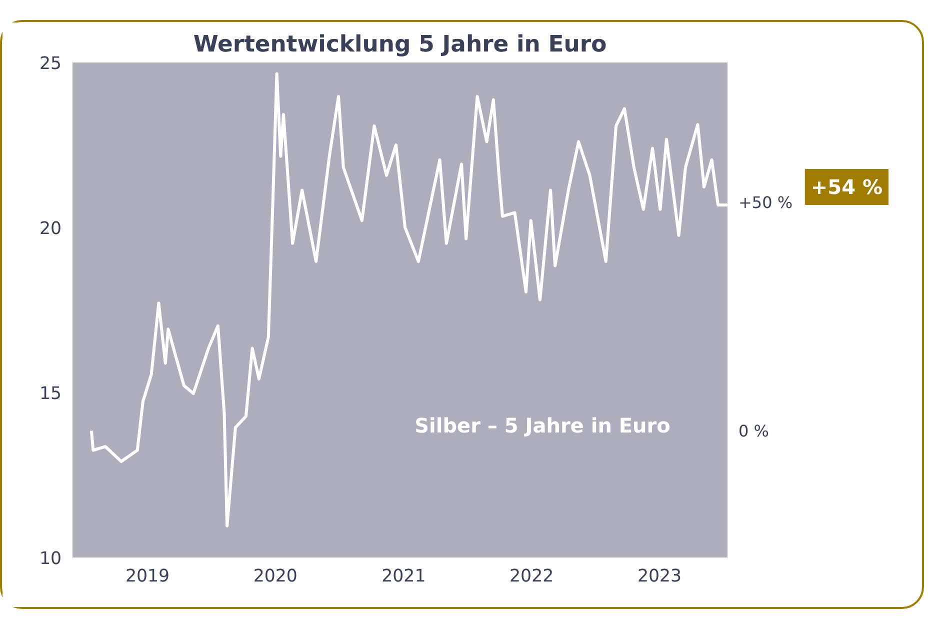  What do you see at coordinates (753, 430) in the screenshot?
I see `y2-tick-label: 0 %` at bounding box center [753, 430].